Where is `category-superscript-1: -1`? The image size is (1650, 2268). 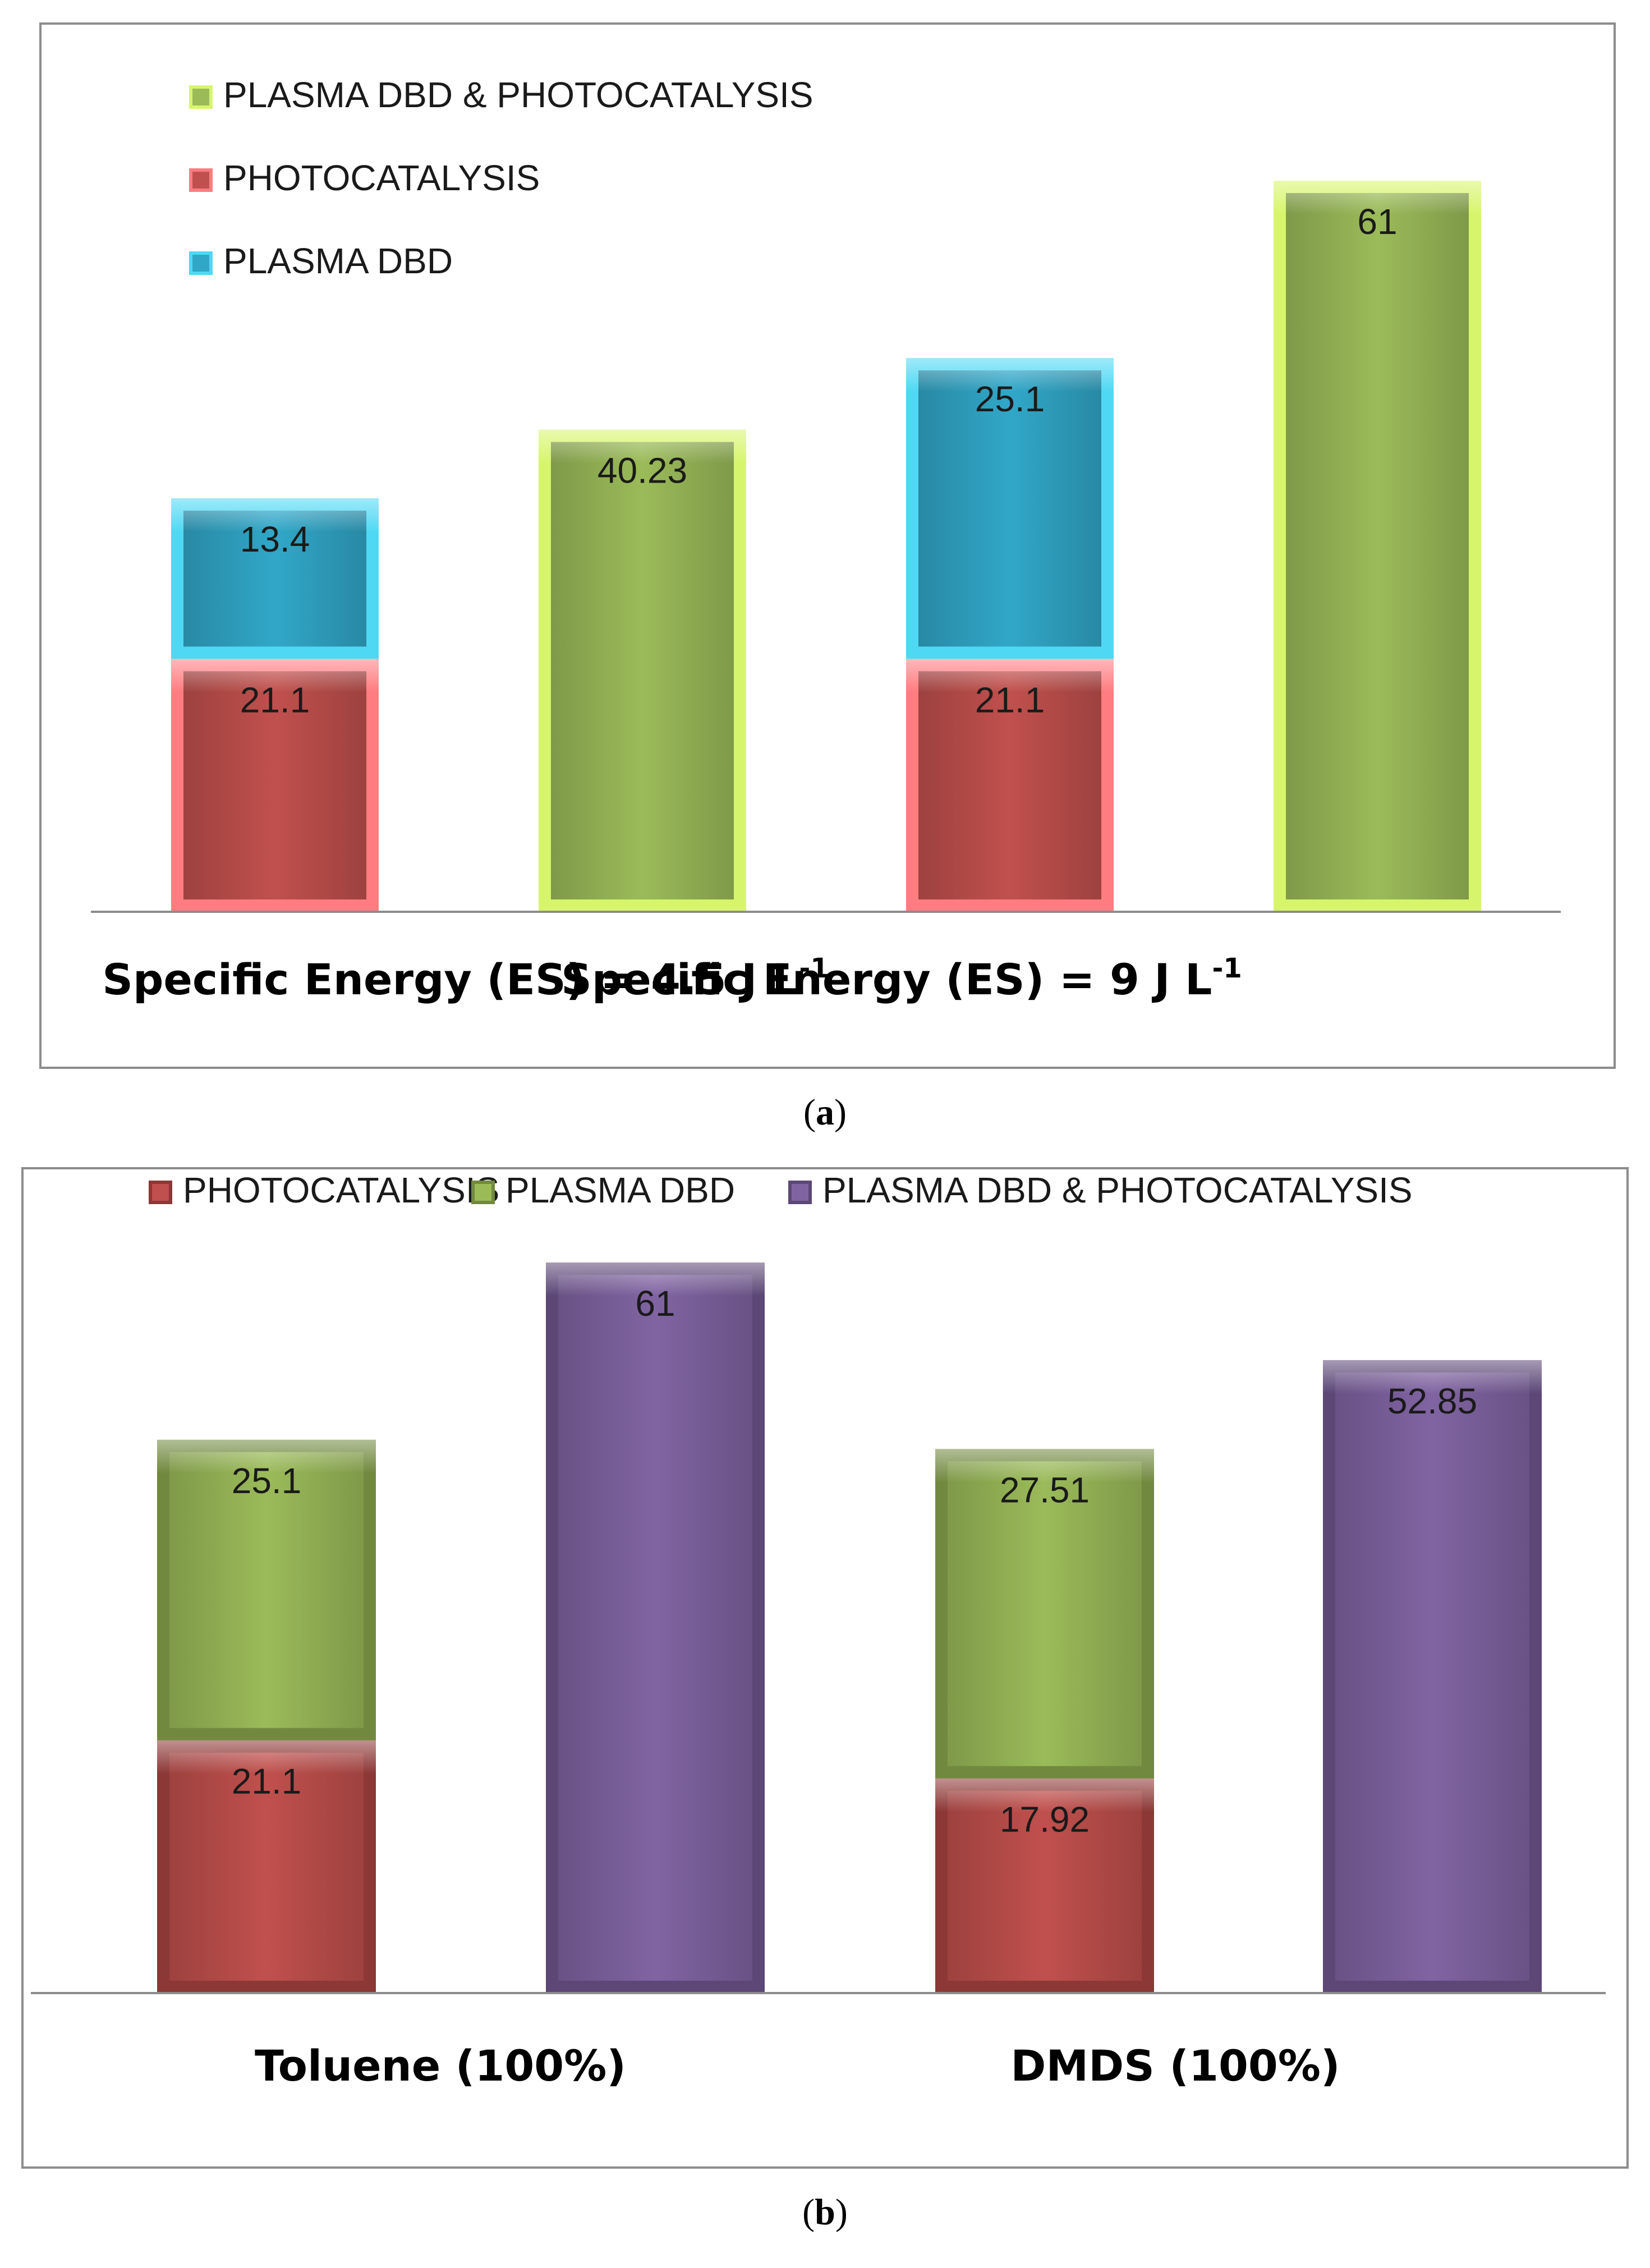 category-superscript-1: -1 is located at coordinates (1227, 968).